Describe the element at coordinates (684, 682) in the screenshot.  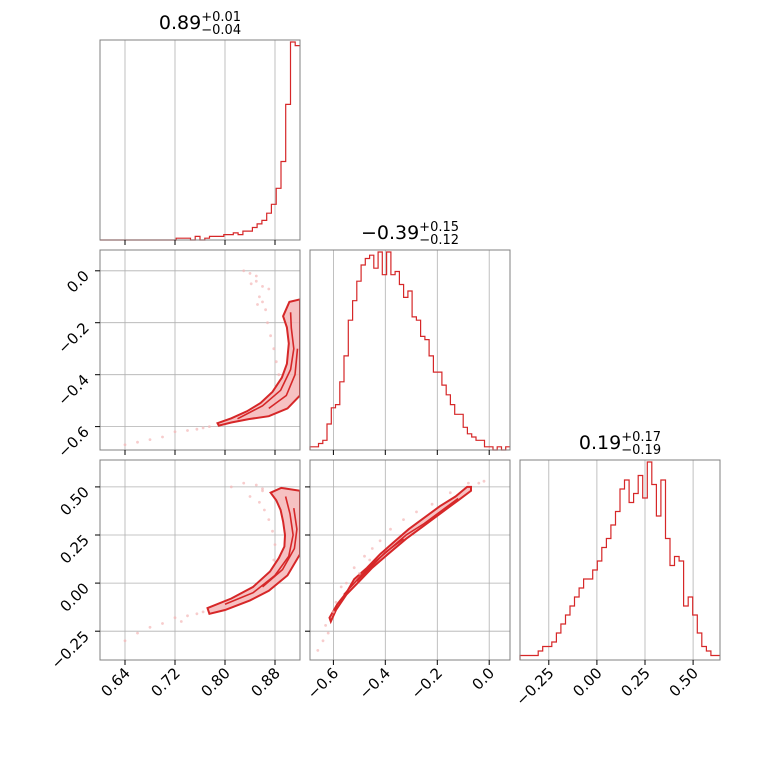
I see `x-tick-label-param-2-3: 0.50` at that location.